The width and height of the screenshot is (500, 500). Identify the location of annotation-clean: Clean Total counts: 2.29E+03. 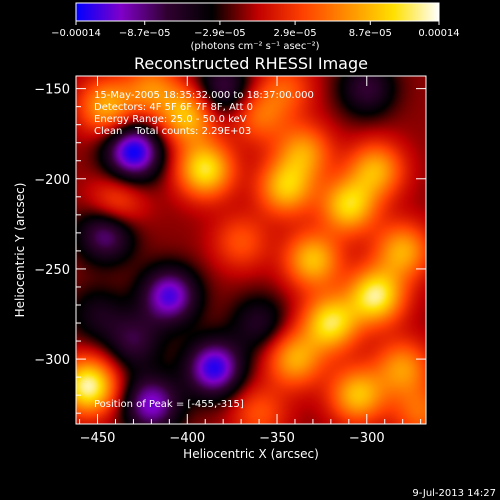
(172, 131).